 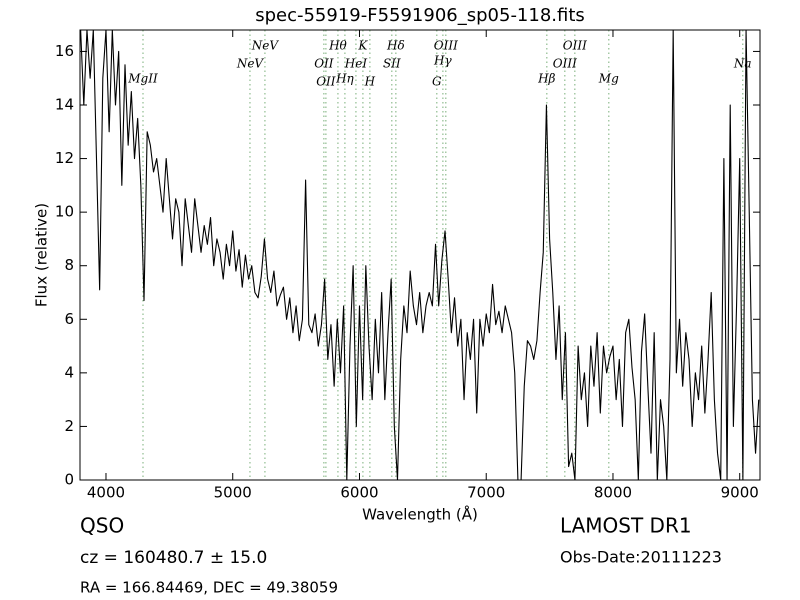 I want to click on x-tick-label: 4000, so click(x=106, y=493).